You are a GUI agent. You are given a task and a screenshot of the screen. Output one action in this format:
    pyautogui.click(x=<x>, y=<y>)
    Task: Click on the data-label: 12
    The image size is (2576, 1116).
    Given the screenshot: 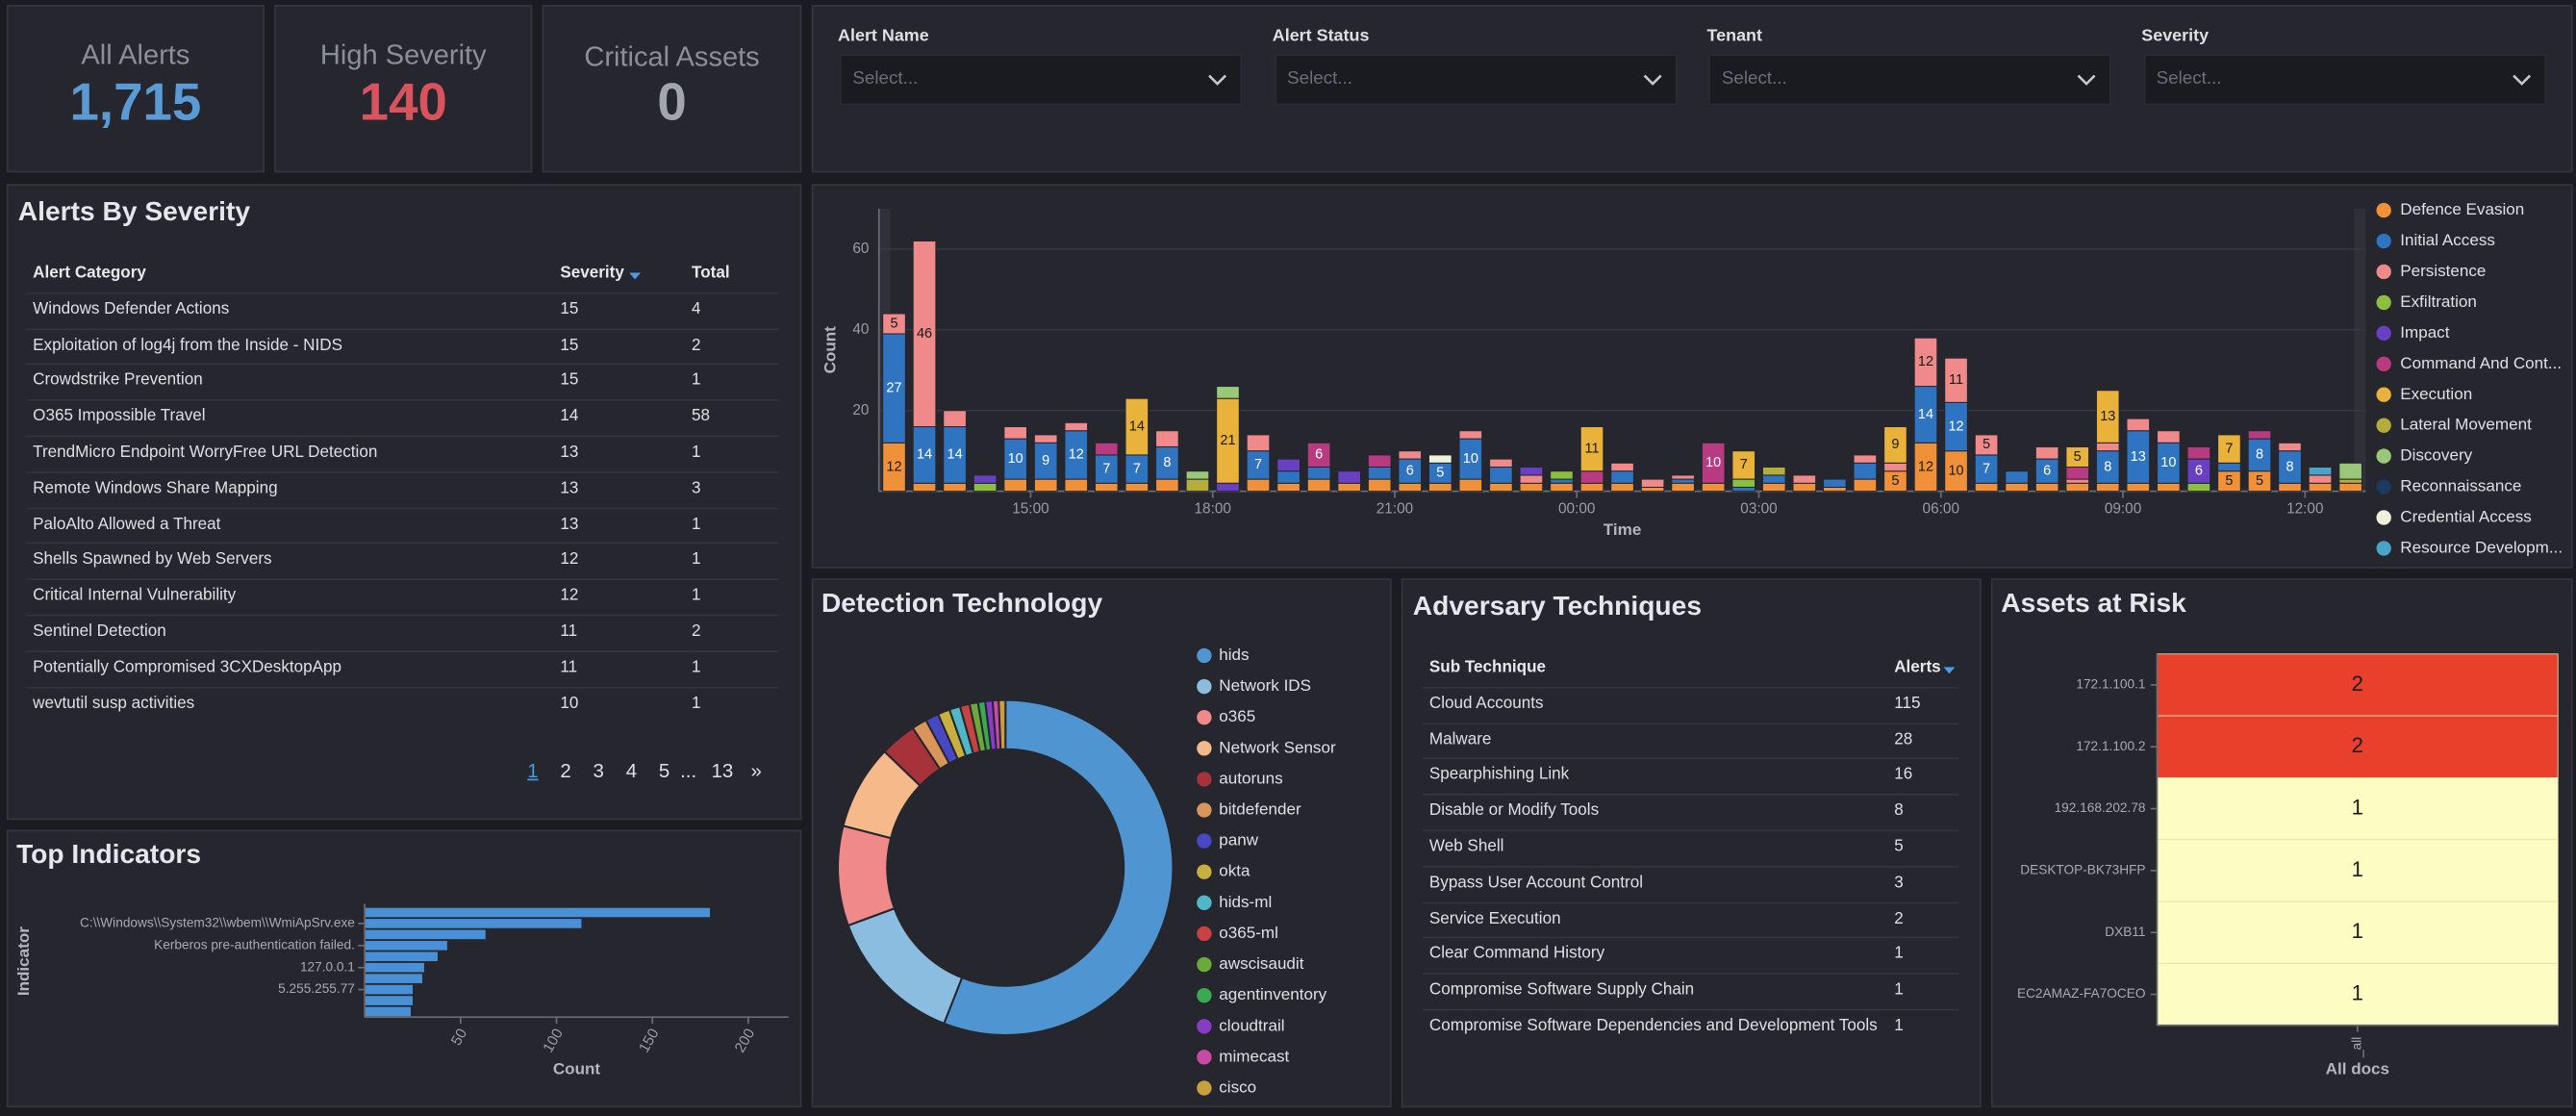 What is the action you would take?
    pyautogui.click(x=894, y=467)
    